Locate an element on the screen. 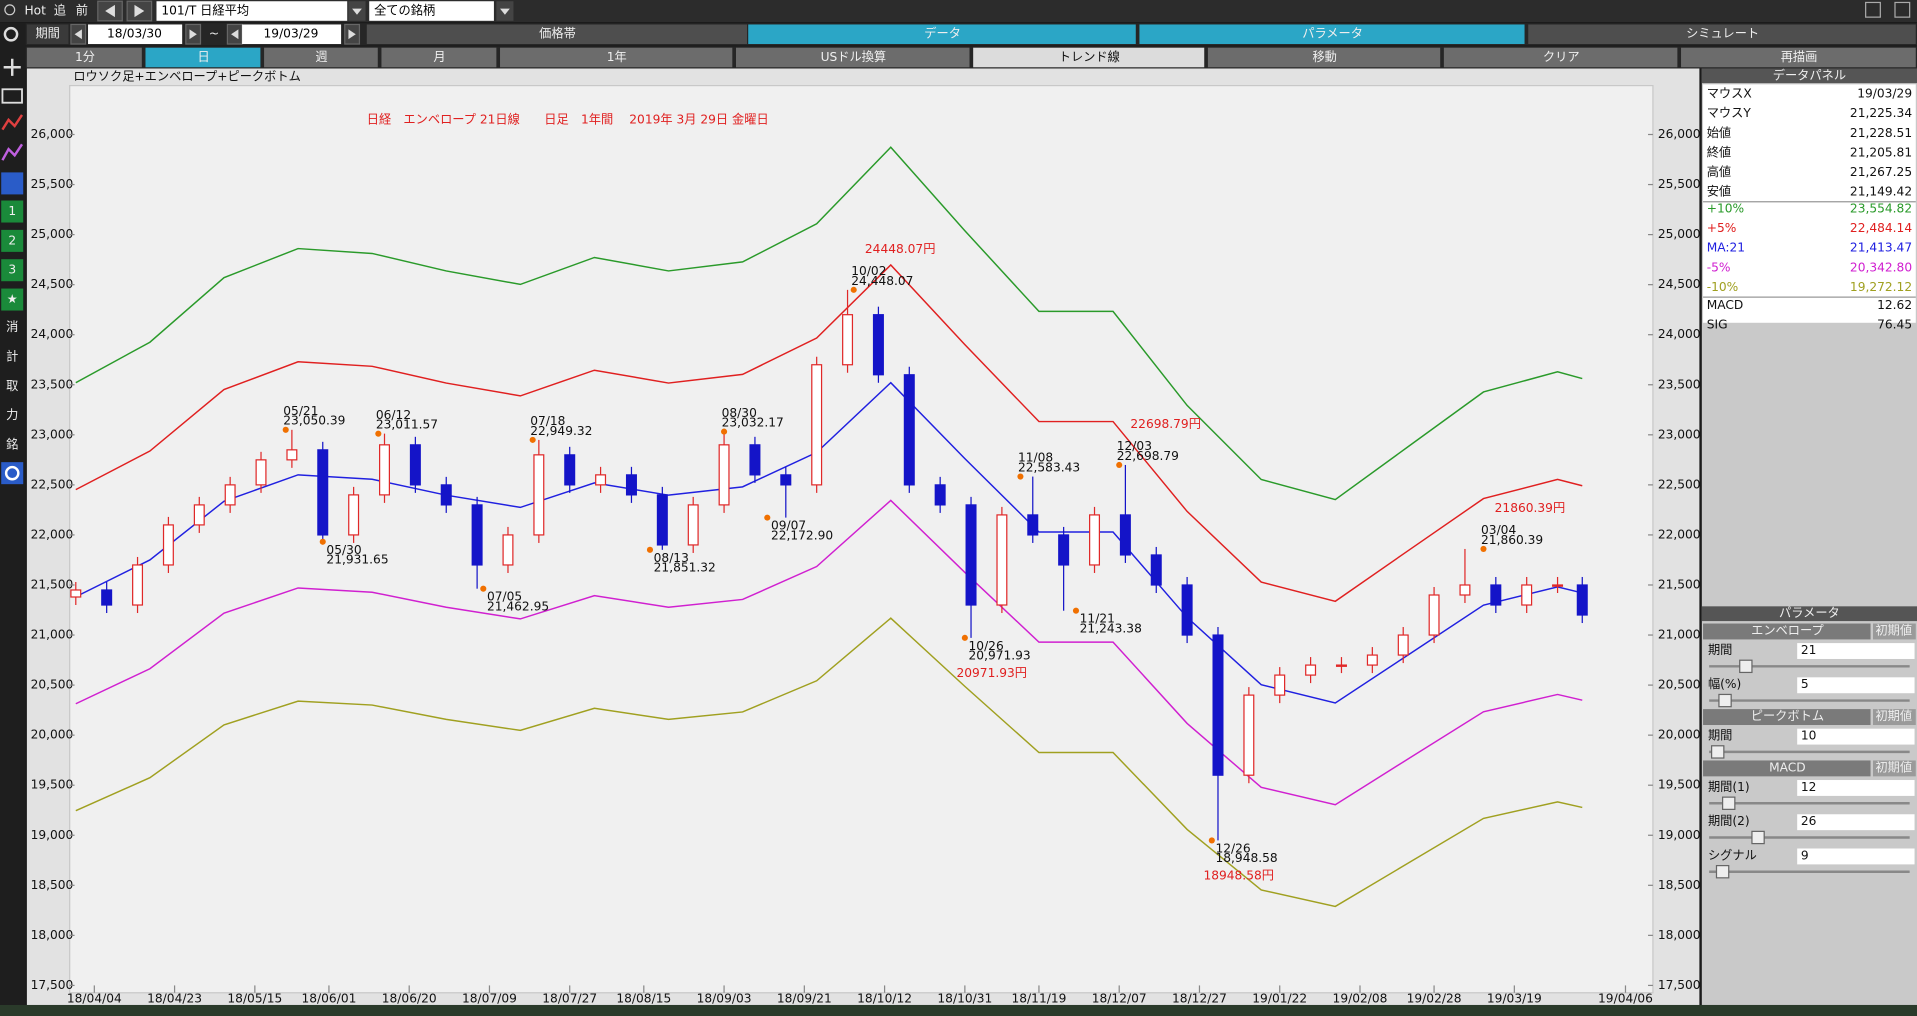  x-tick-label: 18/07/27 is located at coordinates (569, 998).